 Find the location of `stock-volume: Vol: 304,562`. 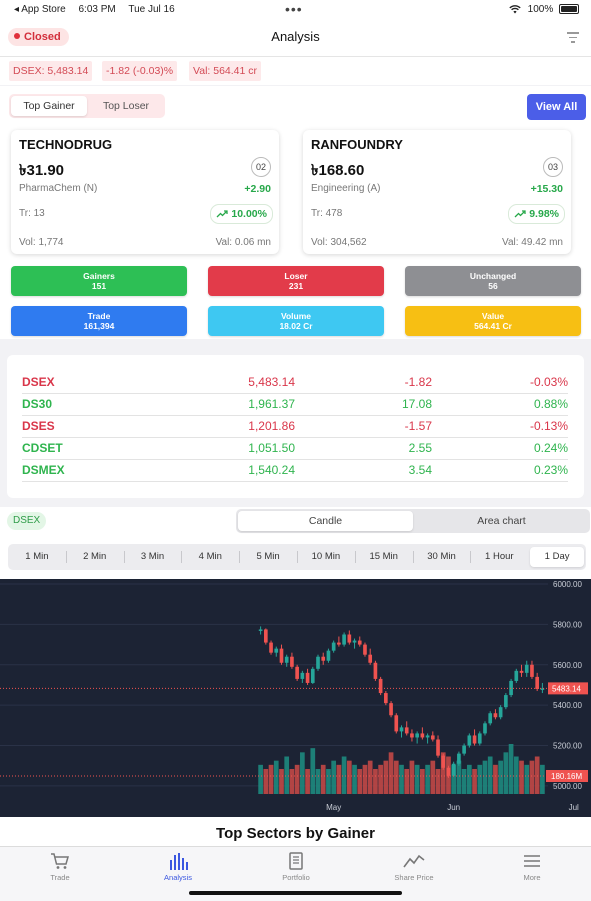

stock-volume: Vol: 304,562 is located at coordinates (339, 242).